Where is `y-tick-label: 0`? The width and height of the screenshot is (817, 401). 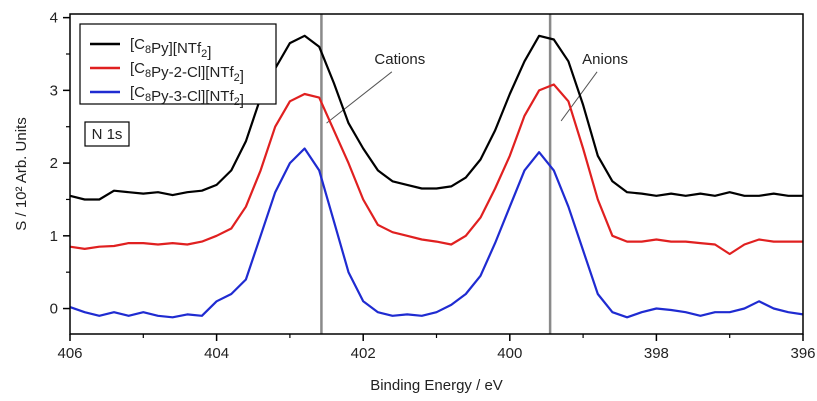 y-tick-label: 0 is located at coordinates (54, 309).